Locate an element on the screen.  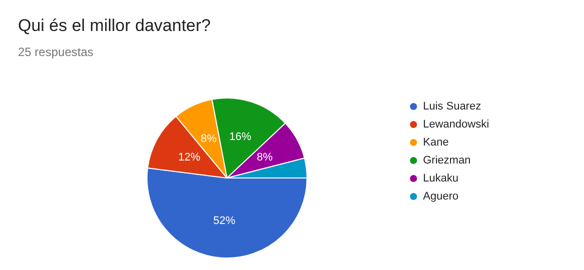
data-label: 16% is located at coordinates (240, 137).